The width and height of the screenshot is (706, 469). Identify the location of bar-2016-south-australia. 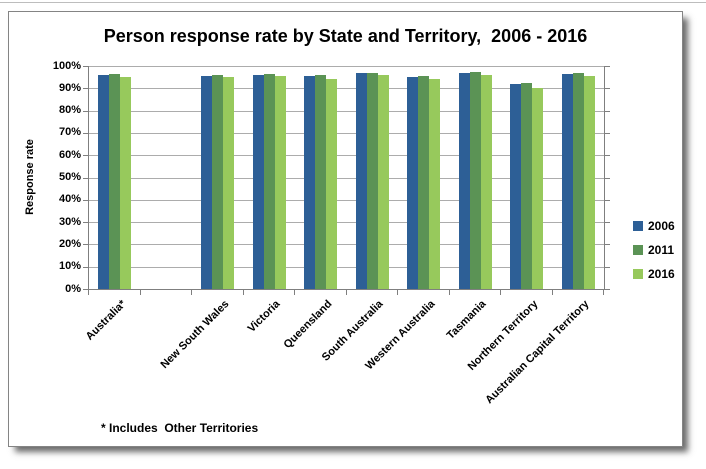
(383, 181).